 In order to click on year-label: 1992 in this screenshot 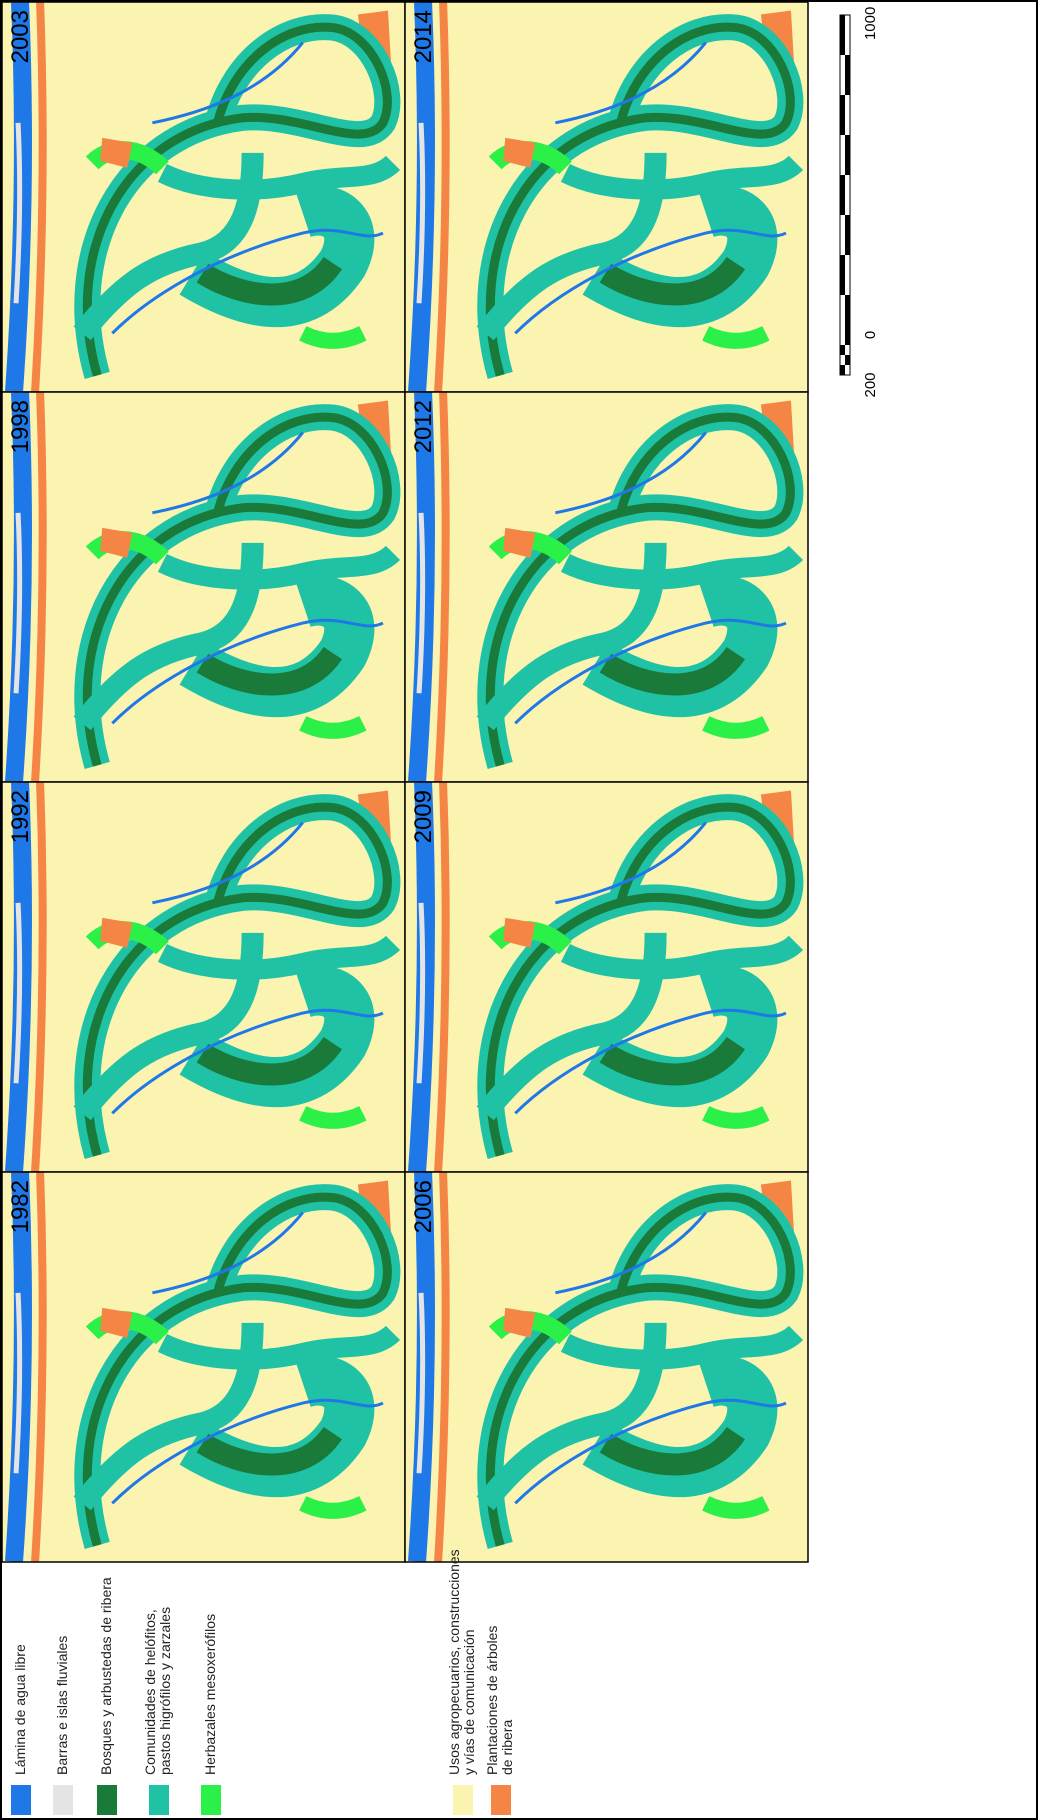, I will do `click(20, 816)`.